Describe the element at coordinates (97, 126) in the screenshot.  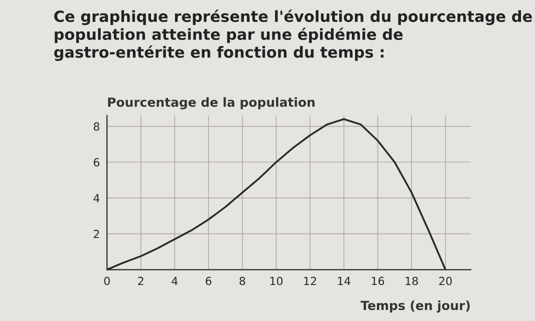
I see `y-tick-label: 8` at that location.